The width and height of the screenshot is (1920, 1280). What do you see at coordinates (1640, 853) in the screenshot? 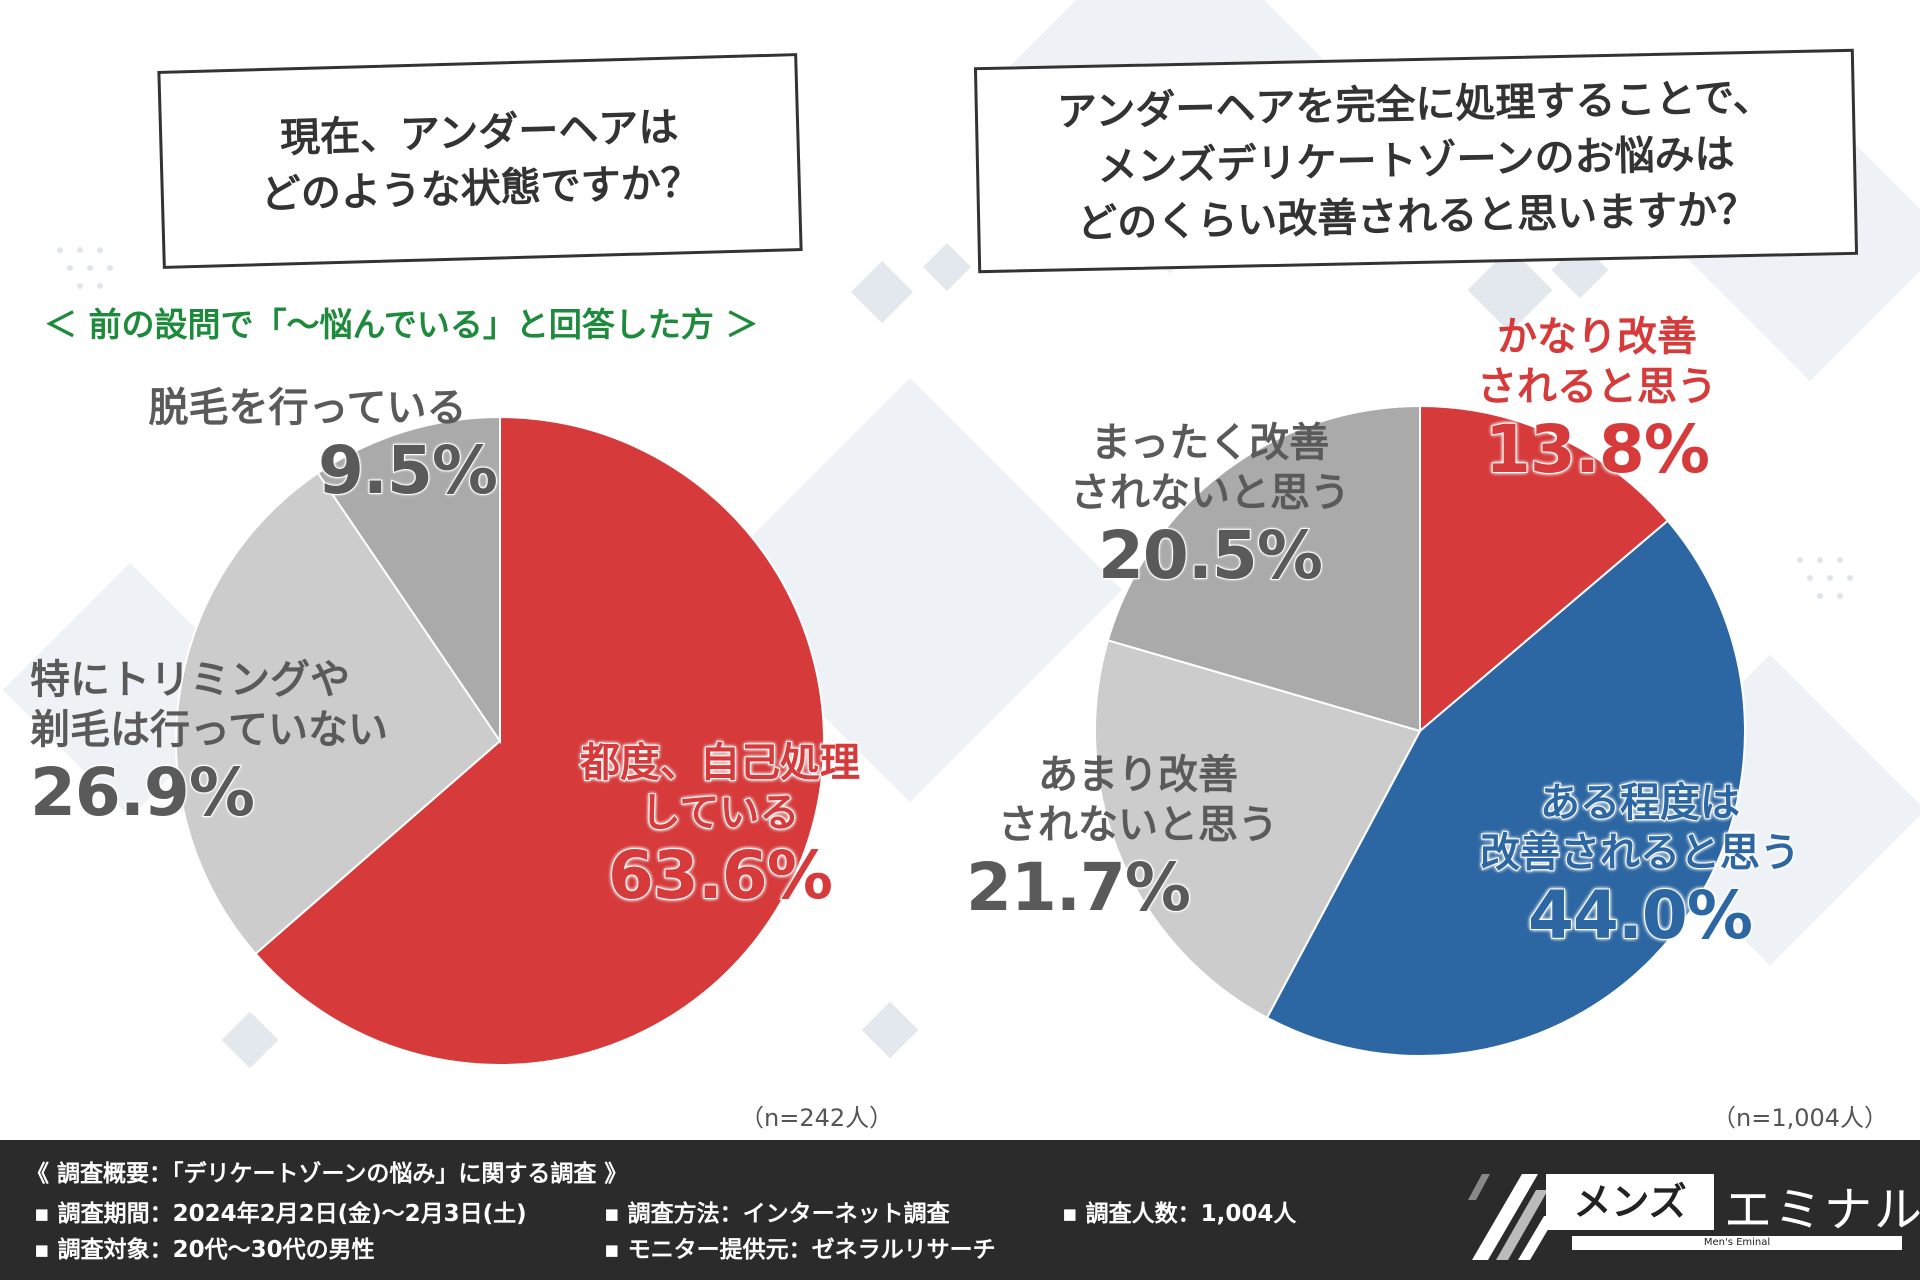
I see `right-slice-2-text-2: 改善されると思う` at bounding box center [1640, 853].